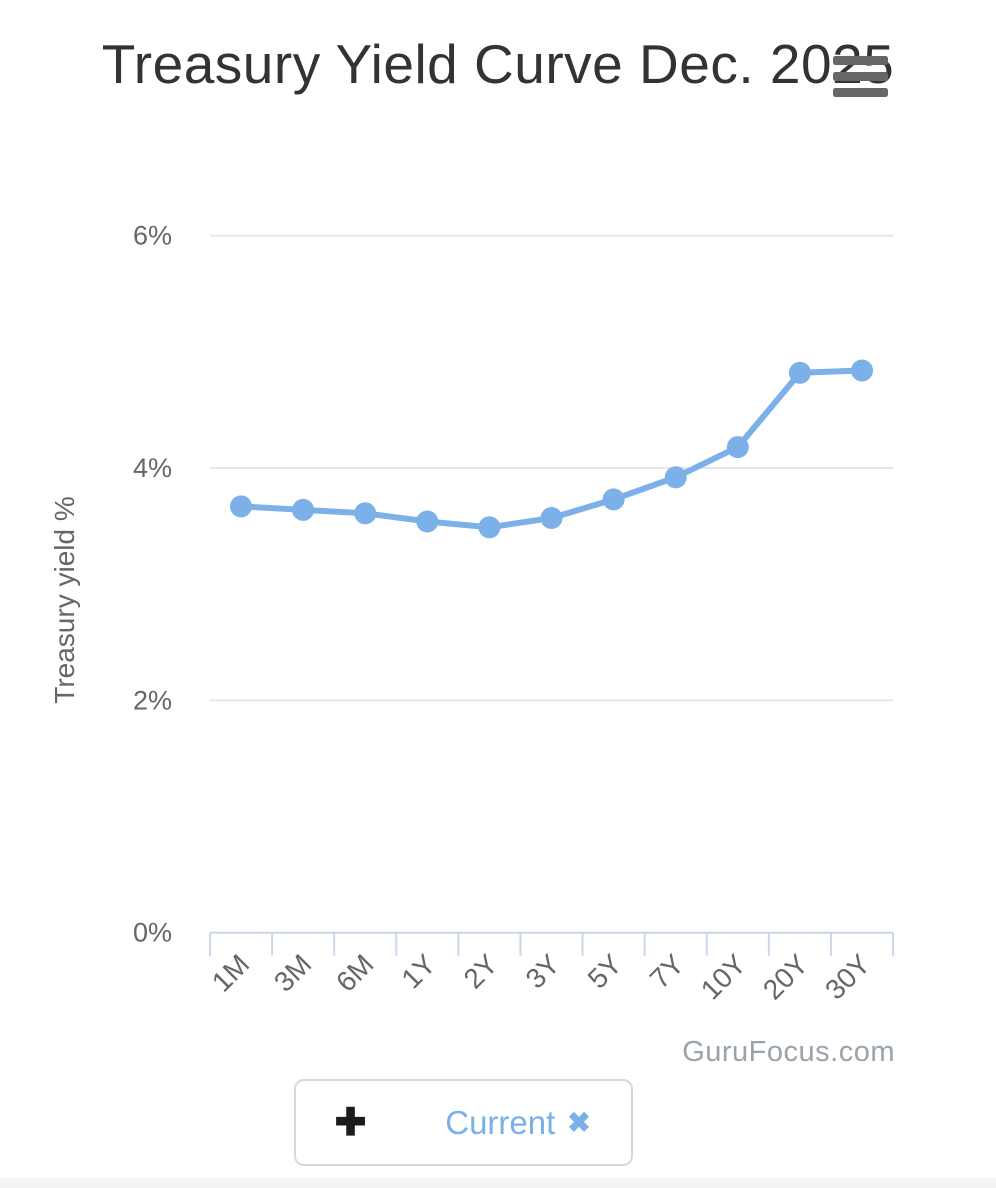  Describe the element at coordinates (152, 700) in the screenshot. I see `y-axis-tick-label: 2%` at that location.